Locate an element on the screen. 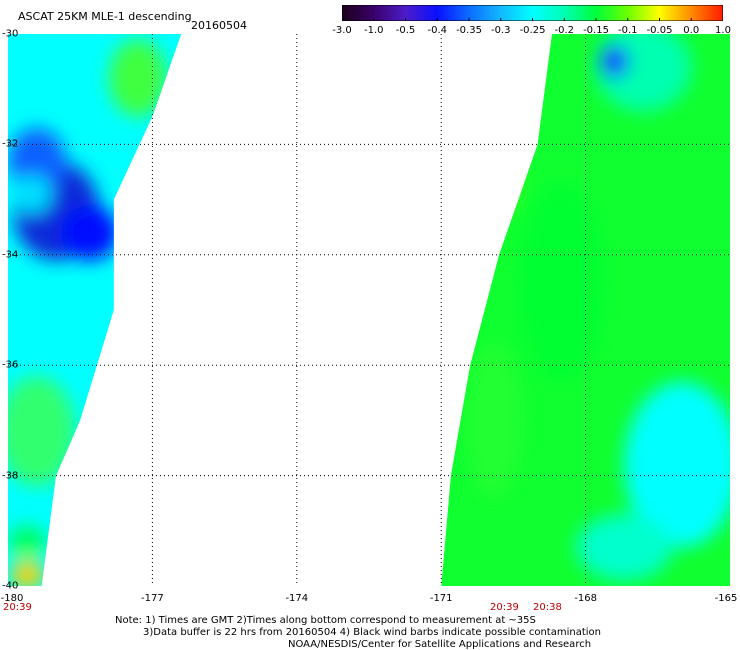 Image resolution: width=740 pixels, height=650 pixels. longitude-label: -168 is located at coordinates (585, 598).